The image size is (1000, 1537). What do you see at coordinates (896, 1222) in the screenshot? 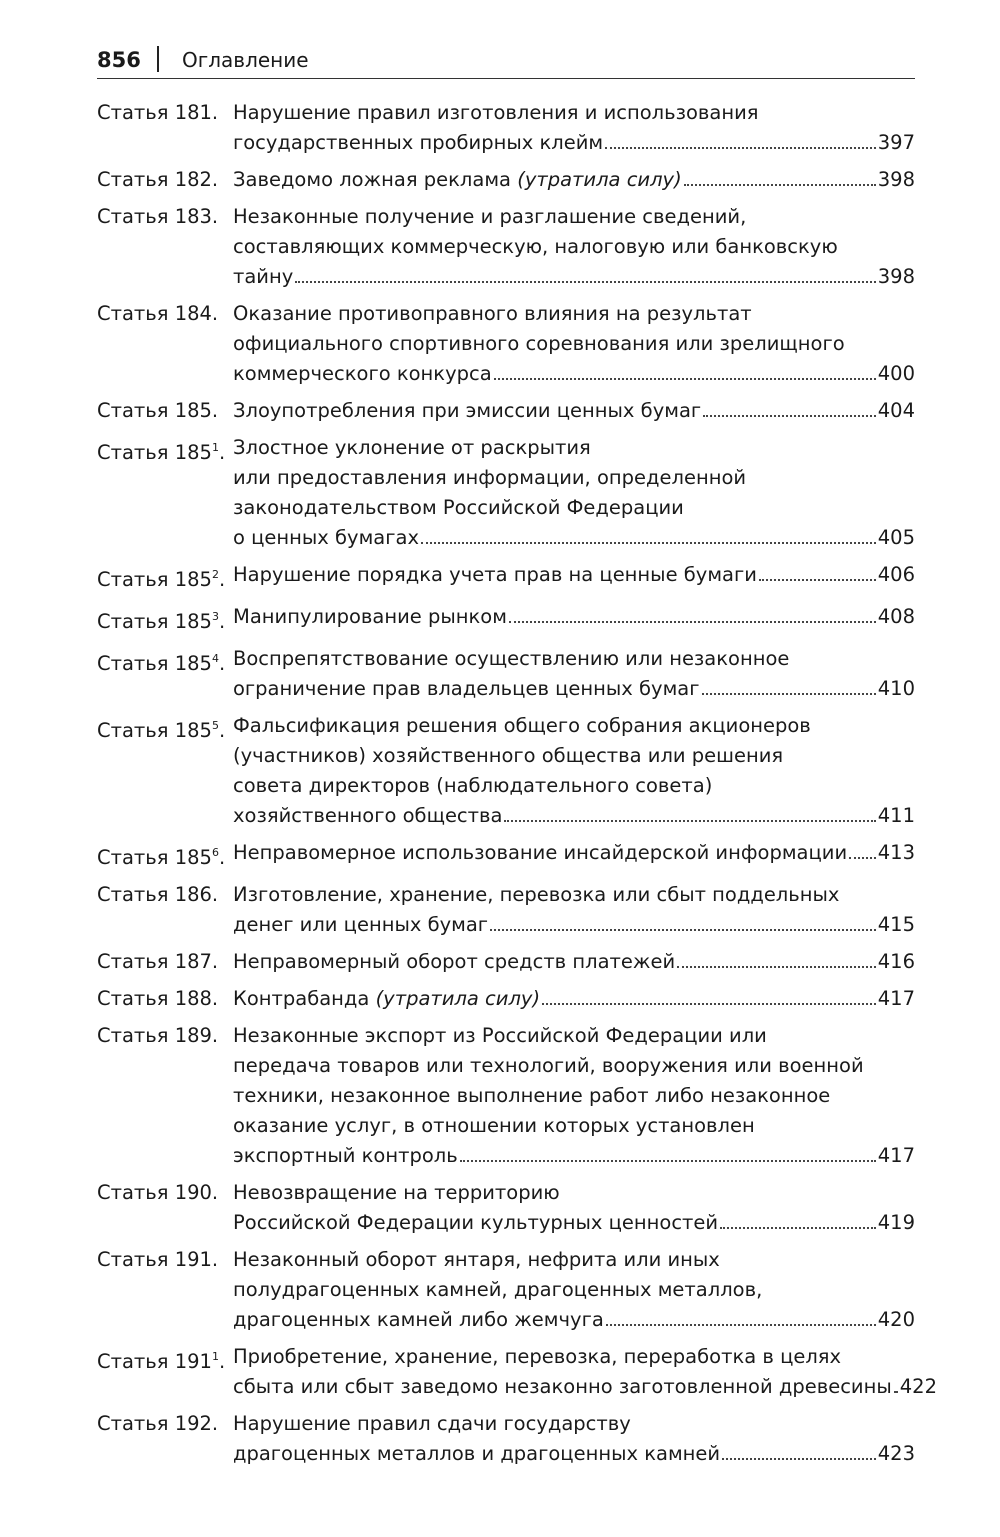
I see `page-ref: 419` at bounding box center [896, 1222].